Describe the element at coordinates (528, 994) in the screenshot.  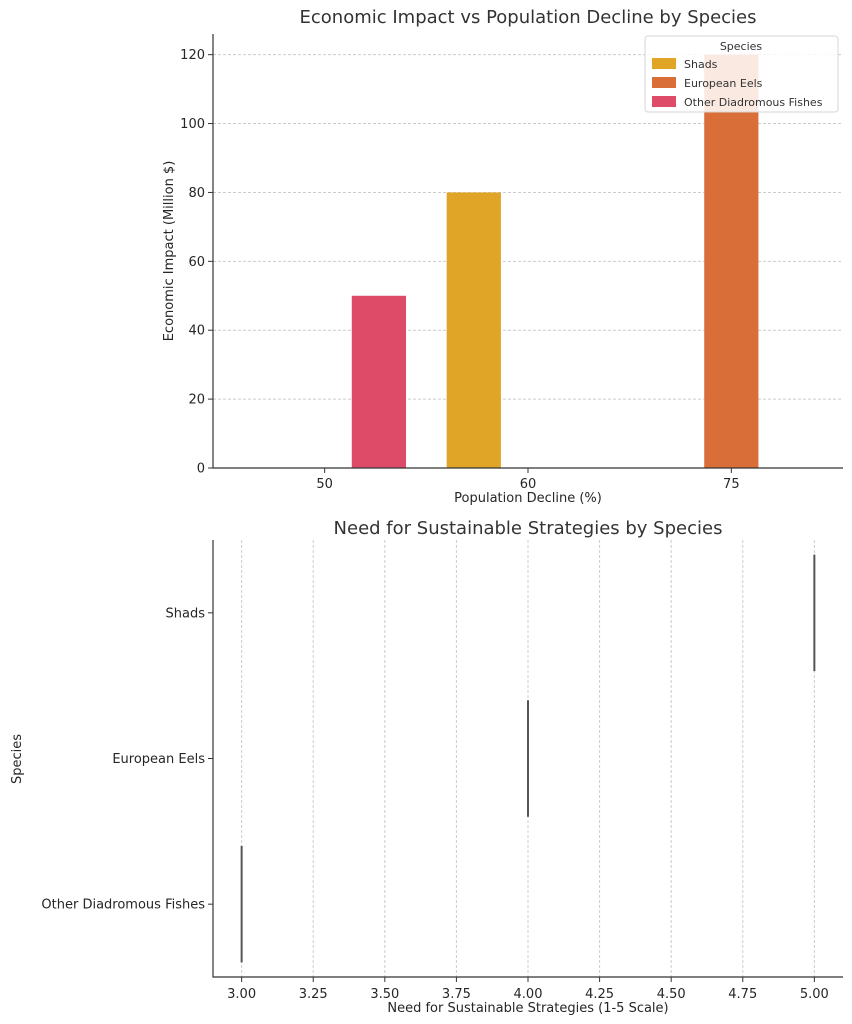
I see `chart2-x-tick-label: 4.00` at that location.